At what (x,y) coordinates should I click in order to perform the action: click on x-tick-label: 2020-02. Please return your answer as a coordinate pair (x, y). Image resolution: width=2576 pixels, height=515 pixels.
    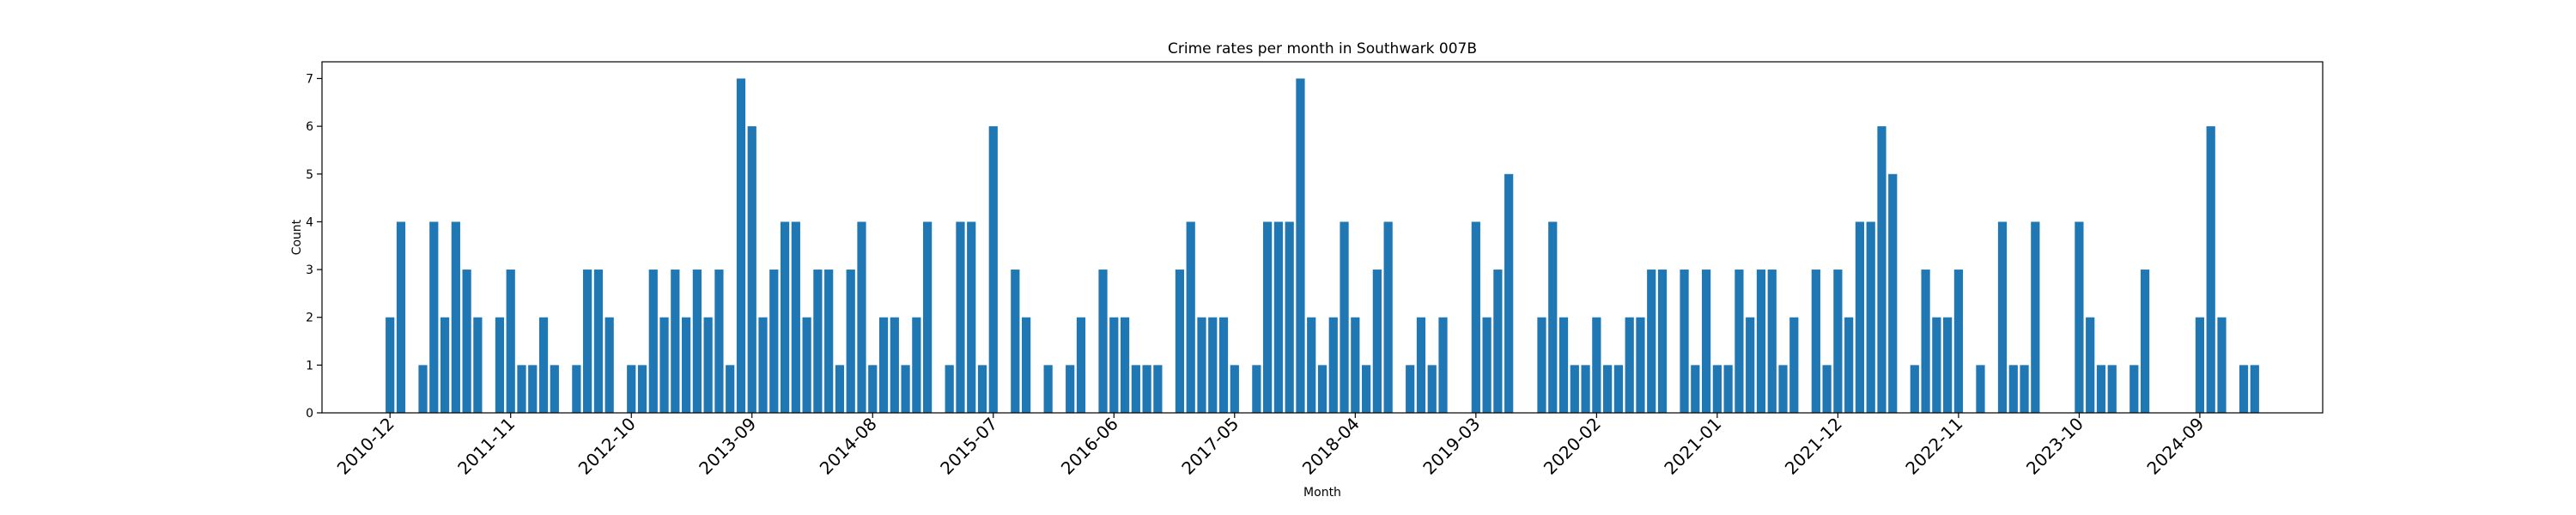
    Looking at the image, I should click on (1572, 446).